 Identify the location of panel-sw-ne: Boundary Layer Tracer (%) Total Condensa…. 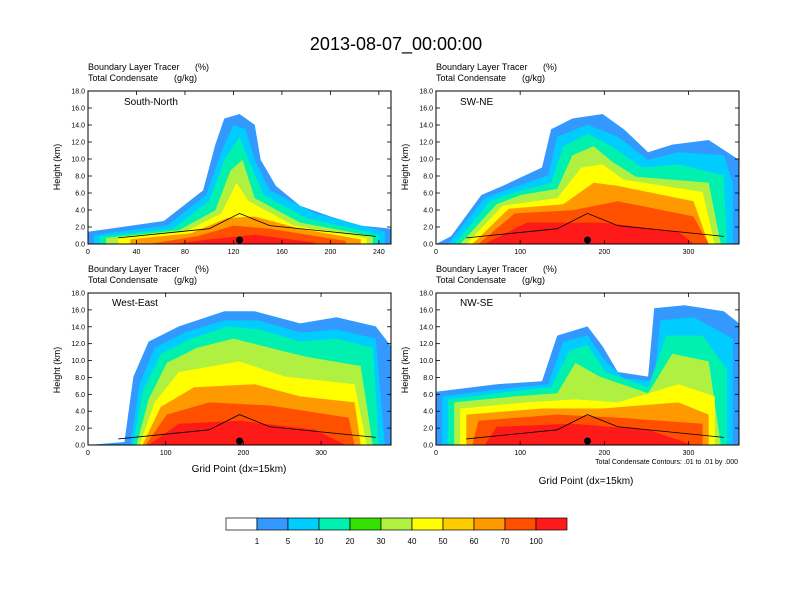
(570, 159).